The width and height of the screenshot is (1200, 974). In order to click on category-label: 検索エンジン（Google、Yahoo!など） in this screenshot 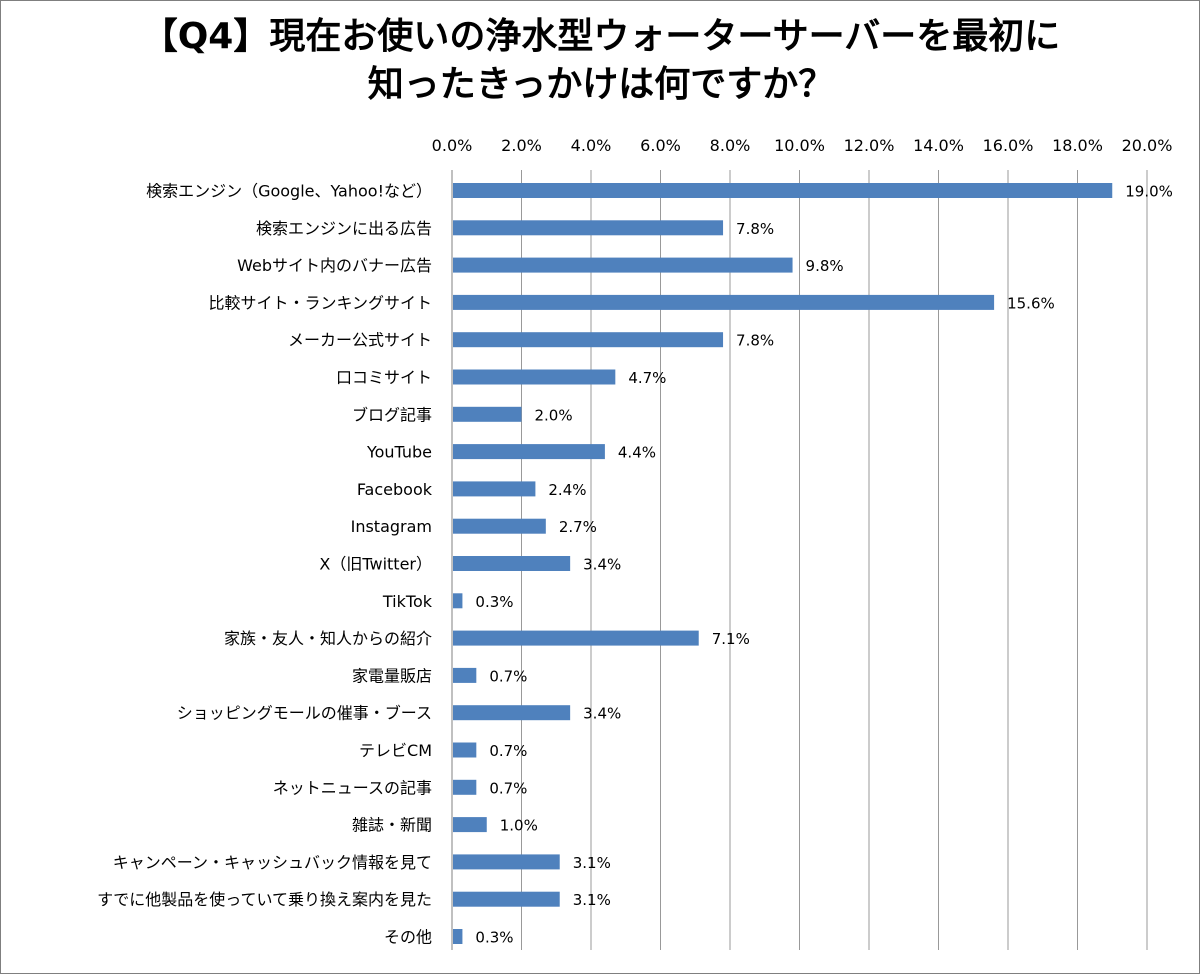, I will do `click(289, 191)`.